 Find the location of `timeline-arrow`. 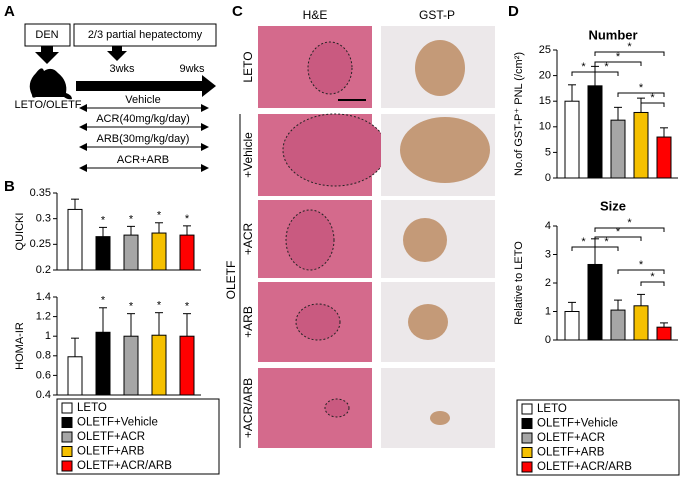

timeline-arrow is located at coordinates (146, 86).